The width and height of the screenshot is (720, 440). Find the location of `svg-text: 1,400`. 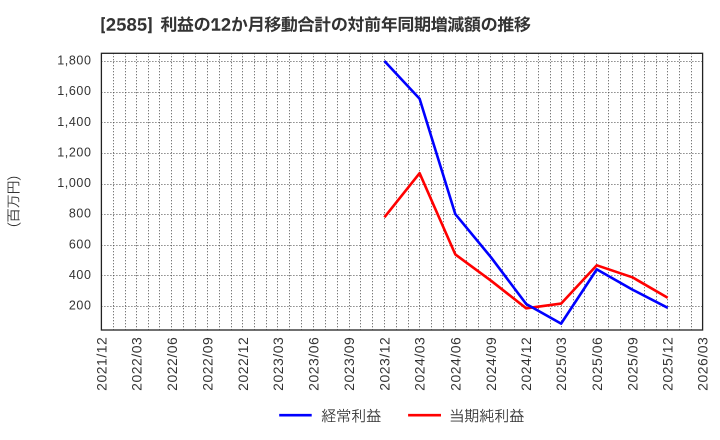

svg-text: 1,400 is located at coordinates (74, 122).